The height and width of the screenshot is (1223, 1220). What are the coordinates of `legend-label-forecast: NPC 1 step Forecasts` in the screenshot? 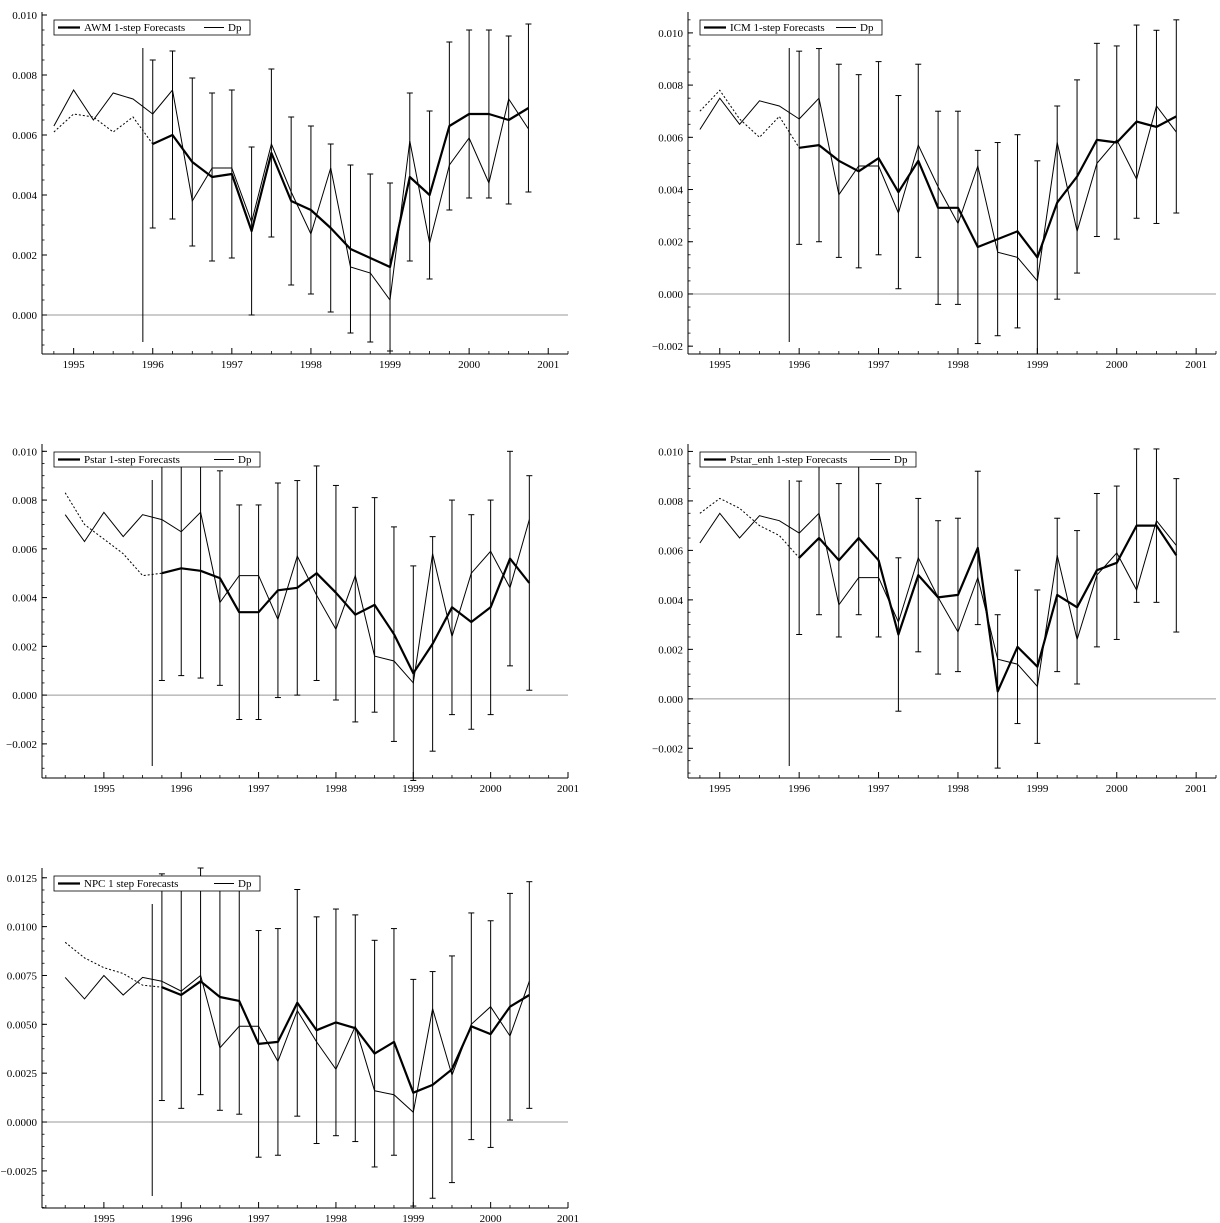 It's located at (131, 884).